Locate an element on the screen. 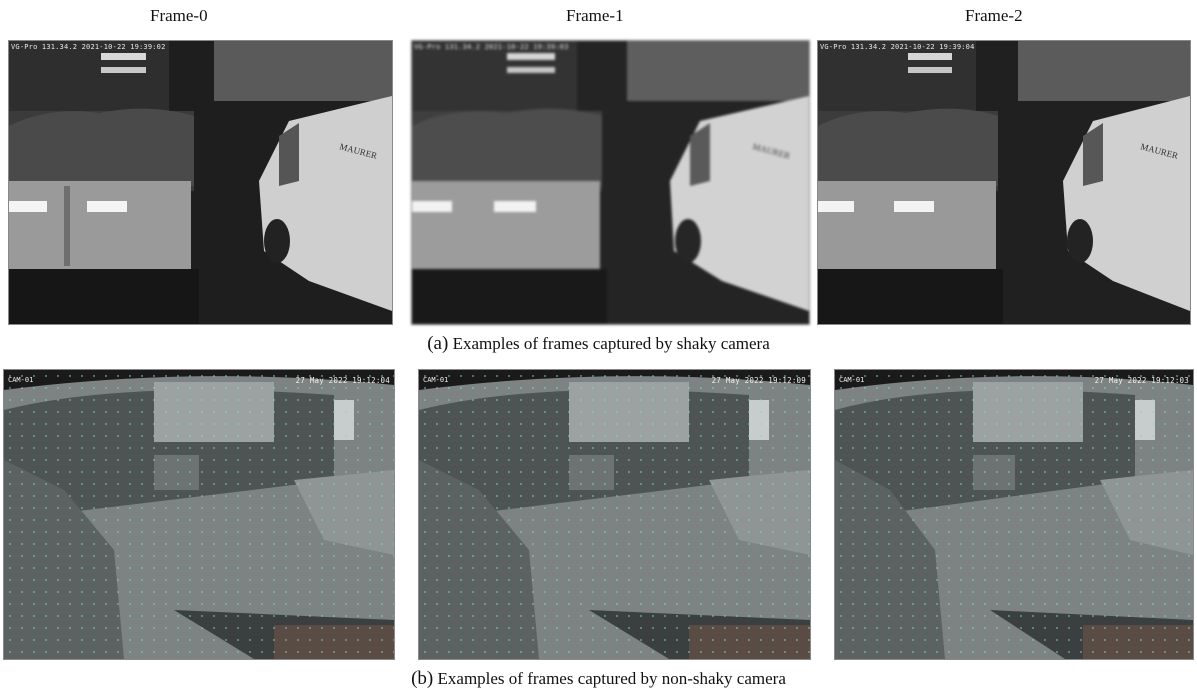 The height and width of the screenshot is (697, 1197). truck-van-scene-image-blurred: MAURER is located at coordinates (610, 182).